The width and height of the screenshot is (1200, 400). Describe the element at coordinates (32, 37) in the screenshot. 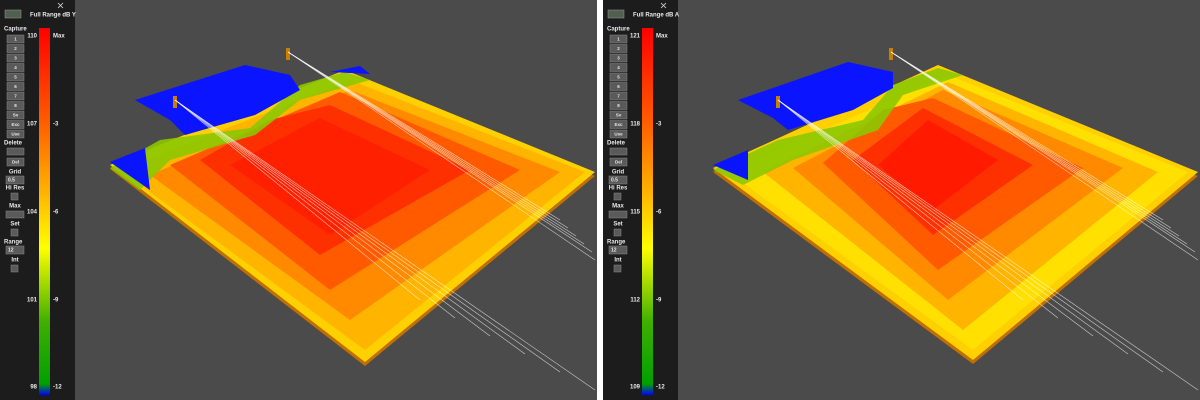

I see `level-label: 110` at that location.